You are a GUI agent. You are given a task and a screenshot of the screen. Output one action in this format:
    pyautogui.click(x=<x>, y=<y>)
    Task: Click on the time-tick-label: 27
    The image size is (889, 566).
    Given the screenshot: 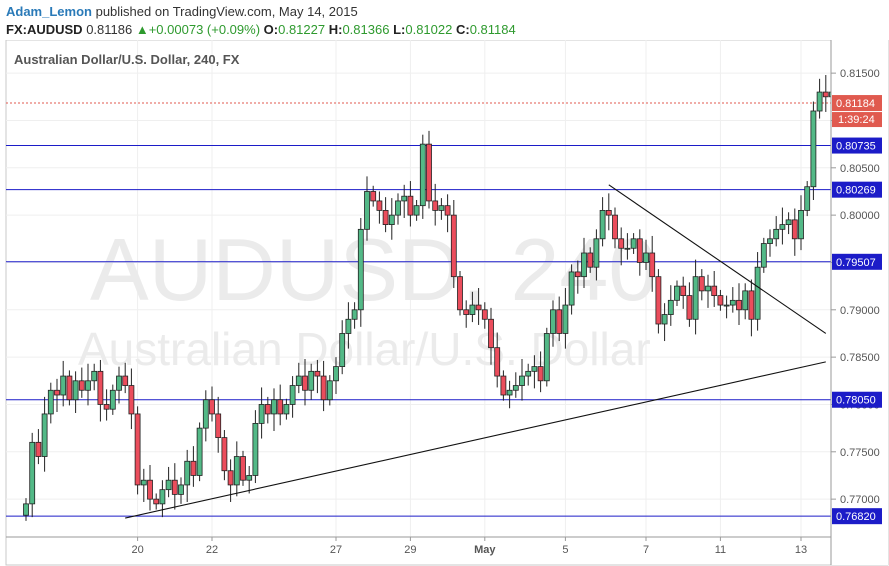 What is the action you would take?
    pyautogui.click(x=336, y=550)
    